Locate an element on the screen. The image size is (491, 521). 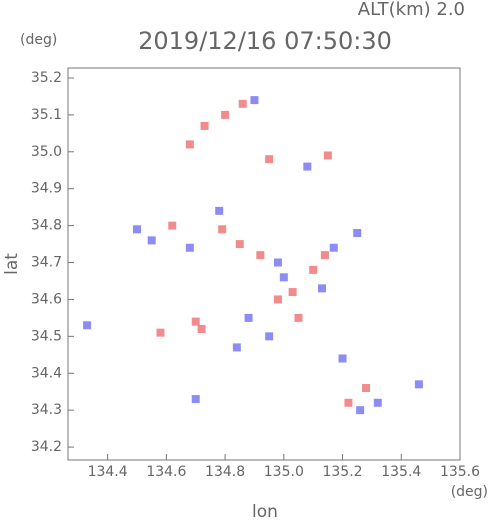
y-tick-label: 34.6 is located at coordinates (46, 299).